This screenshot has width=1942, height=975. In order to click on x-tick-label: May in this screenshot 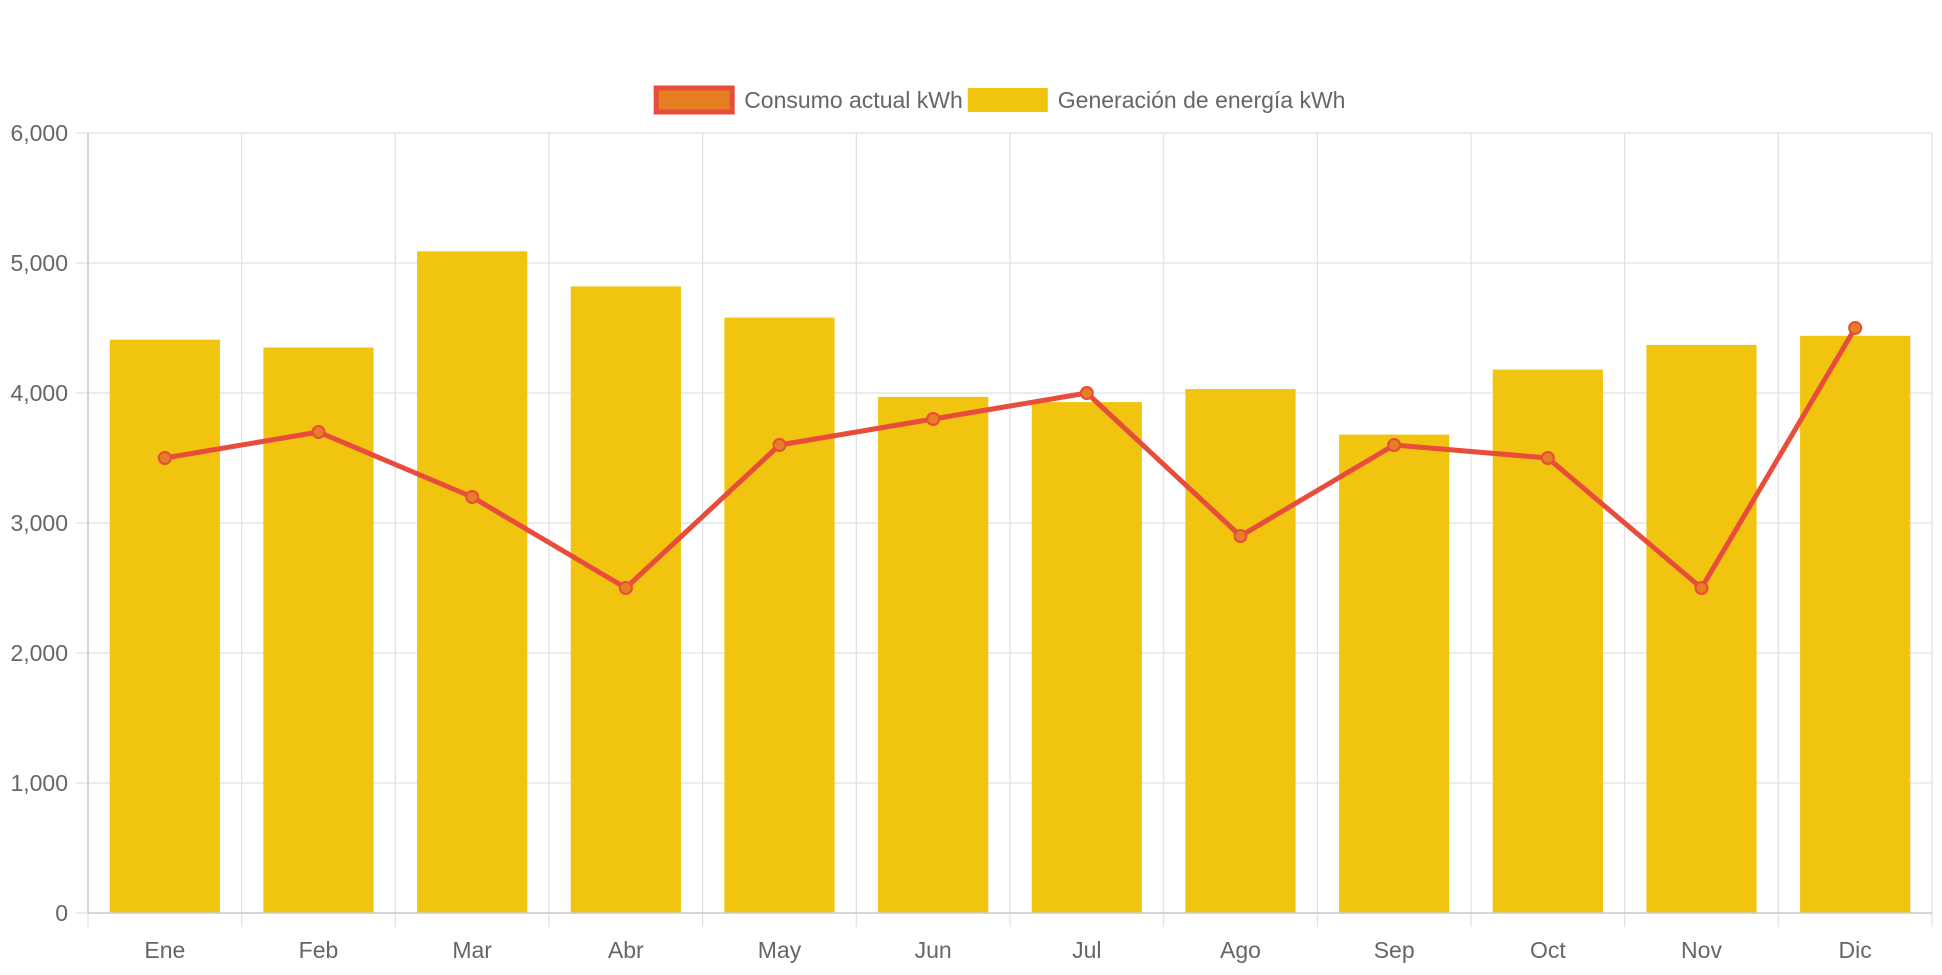, I will do `click(780, 950)`.